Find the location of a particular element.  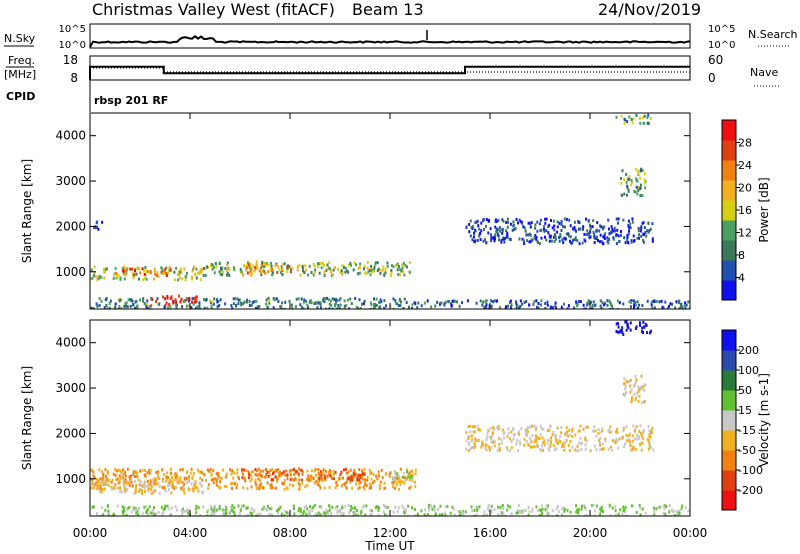

freq-label: Freq. is located at coordinates (21, 60).